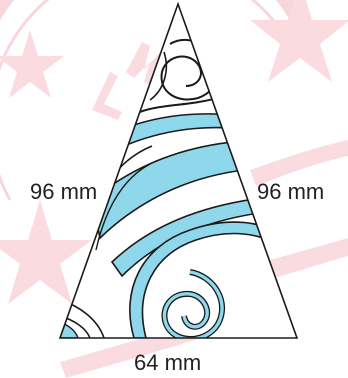 The width and height of the screenshot is (348, 378). What do you see at coordinates (107, 96) in the screenshot?
I see `watermark-letter-shape` at bounding box center [107, 96].